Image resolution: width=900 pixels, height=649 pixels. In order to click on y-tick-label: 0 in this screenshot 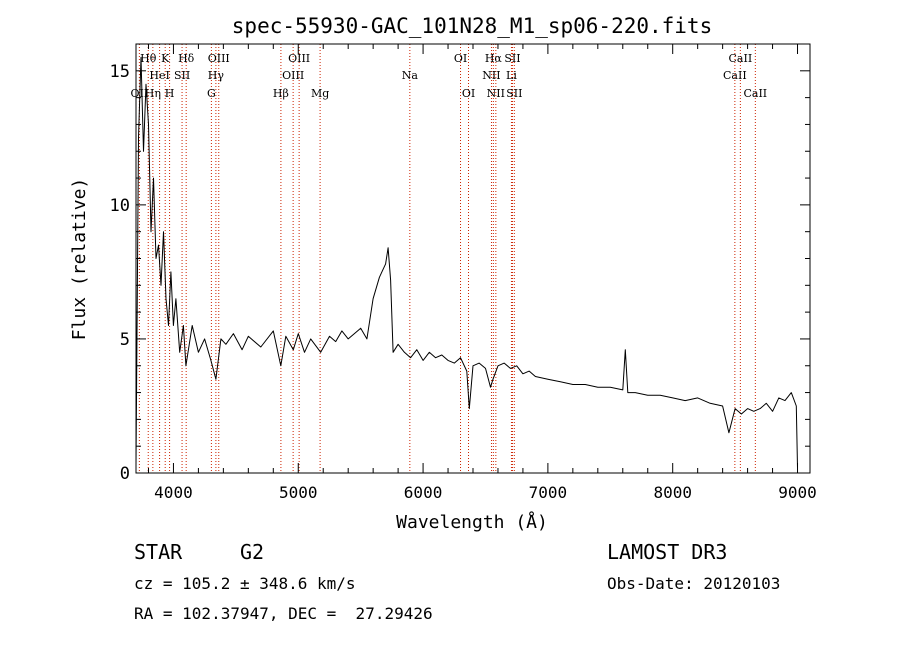, I will do `click(125, 474)`.